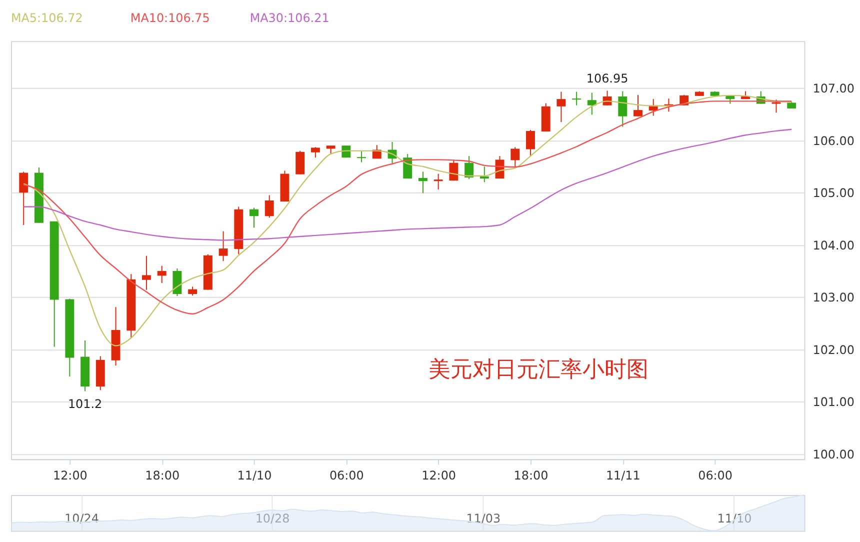 The image size is (860, 542). What do you see at coordinates (170, 18) in the screenshot?
I see `text: MA10:106.75` at bounding box center [170, 18].